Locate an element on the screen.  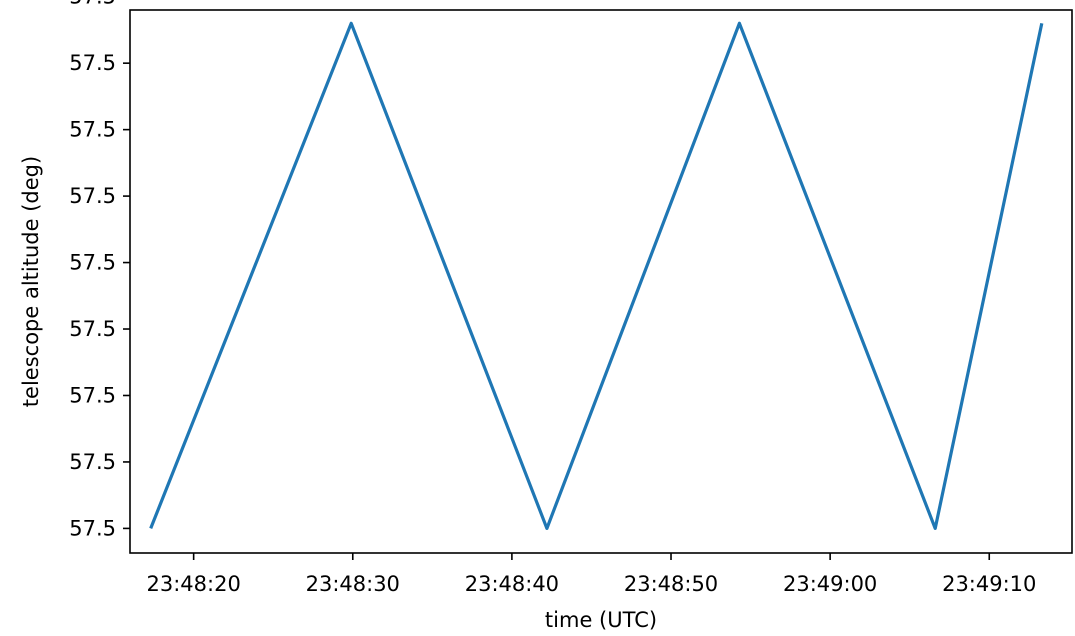
x-tick-label: 23:49:00 is located at coordinates (830, 584).